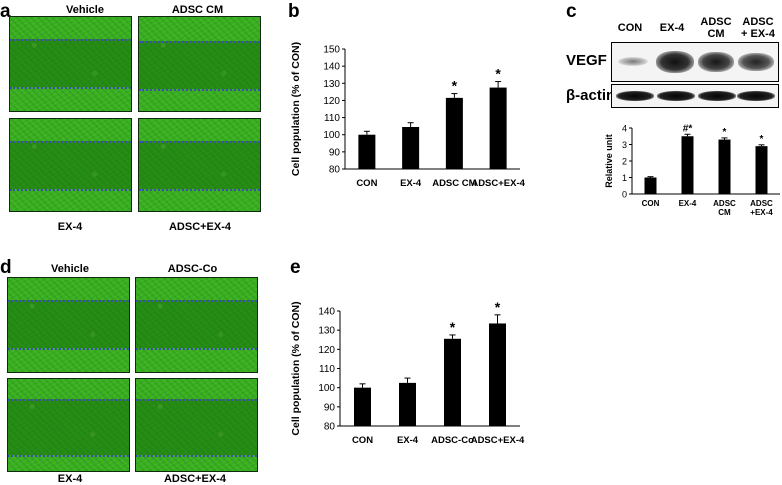  I want to click on chart-c-significance-mark: #*, so click(688, 128).